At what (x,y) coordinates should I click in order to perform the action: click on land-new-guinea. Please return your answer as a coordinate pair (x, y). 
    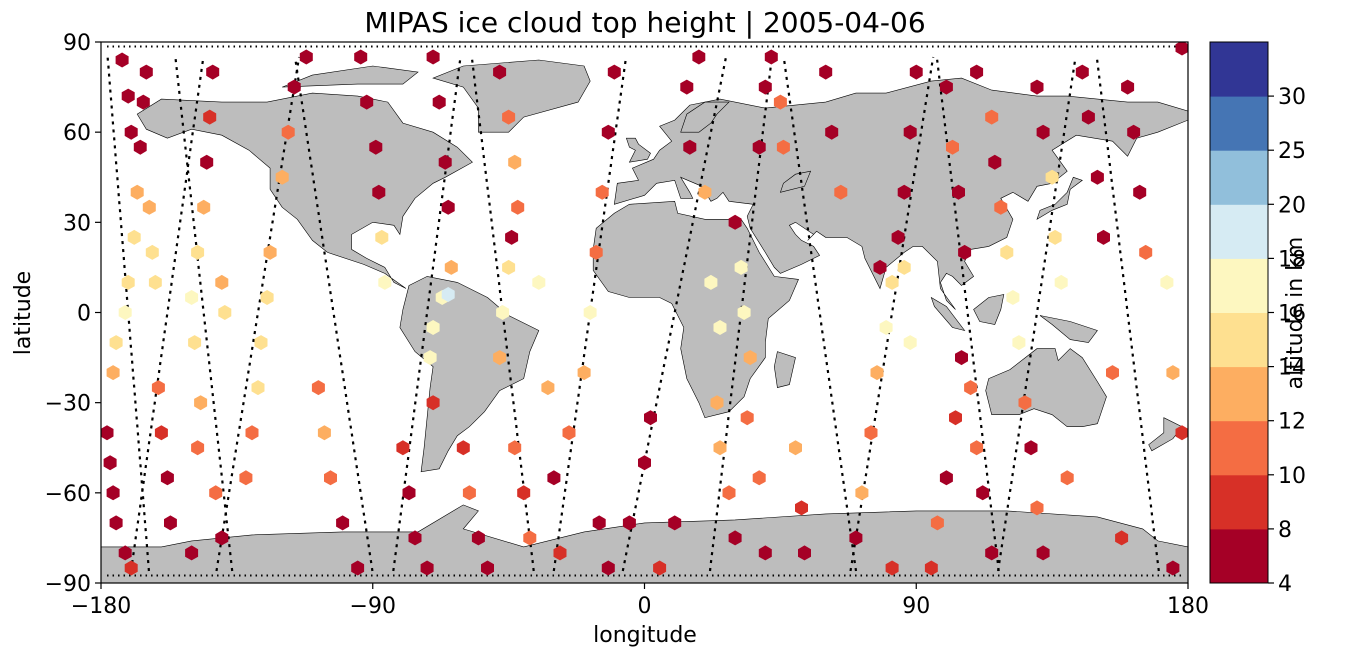
    Looking at the image, I should click on (1068, 329).